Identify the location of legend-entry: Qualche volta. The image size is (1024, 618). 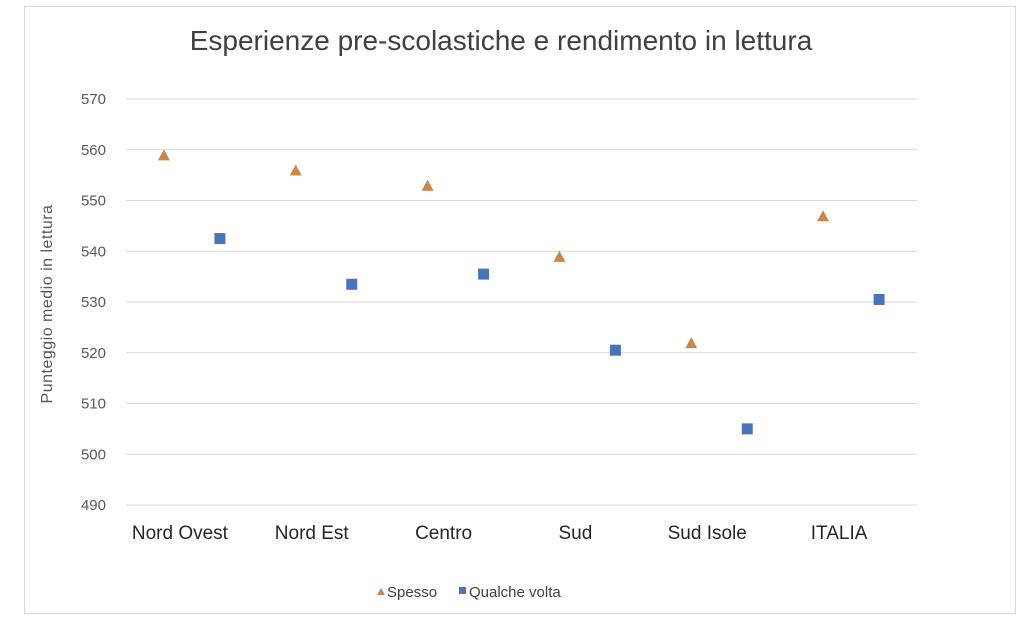
(515, 592).